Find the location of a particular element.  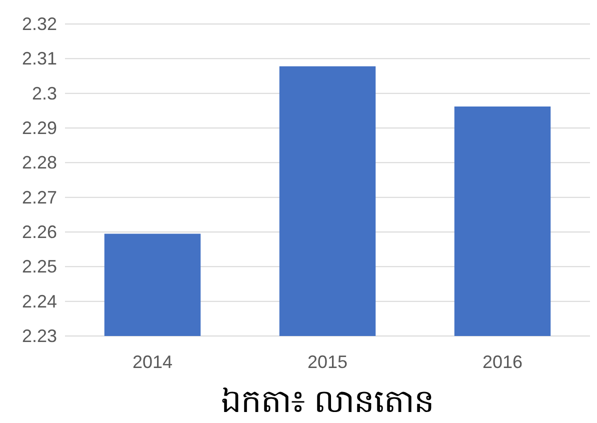

y-tick-label: 2.26 is located at coordinates (39, 232).